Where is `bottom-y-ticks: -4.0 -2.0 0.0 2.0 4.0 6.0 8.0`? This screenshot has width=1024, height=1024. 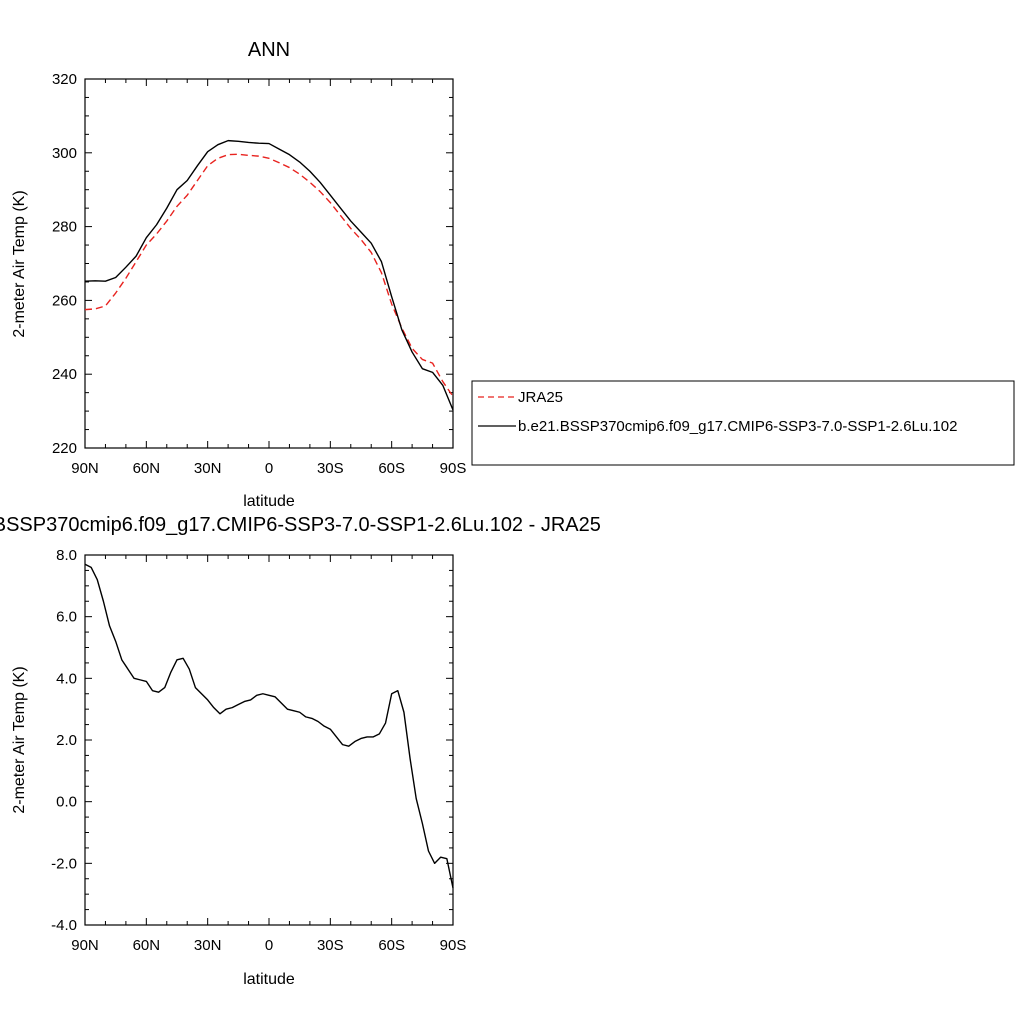 bottom-y-ticks: -4.0 -2.0 0.0 2.0 4.0 6.0 8.0 is located at coordinates (252, 740).